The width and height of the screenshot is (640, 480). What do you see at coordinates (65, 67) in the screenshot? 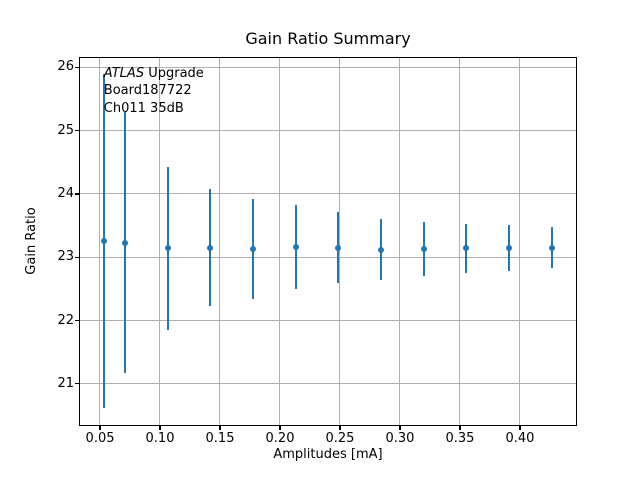
I see `y-tick-label: 26` at bounding box center [65, 67].